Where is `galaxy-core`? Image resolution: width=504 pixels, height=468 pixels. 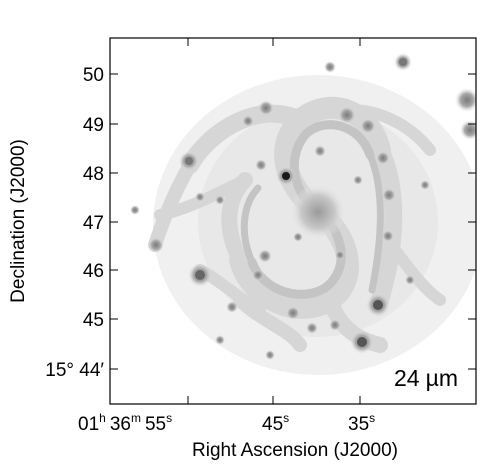 galaxy-core is located at coordinates (318, 212).